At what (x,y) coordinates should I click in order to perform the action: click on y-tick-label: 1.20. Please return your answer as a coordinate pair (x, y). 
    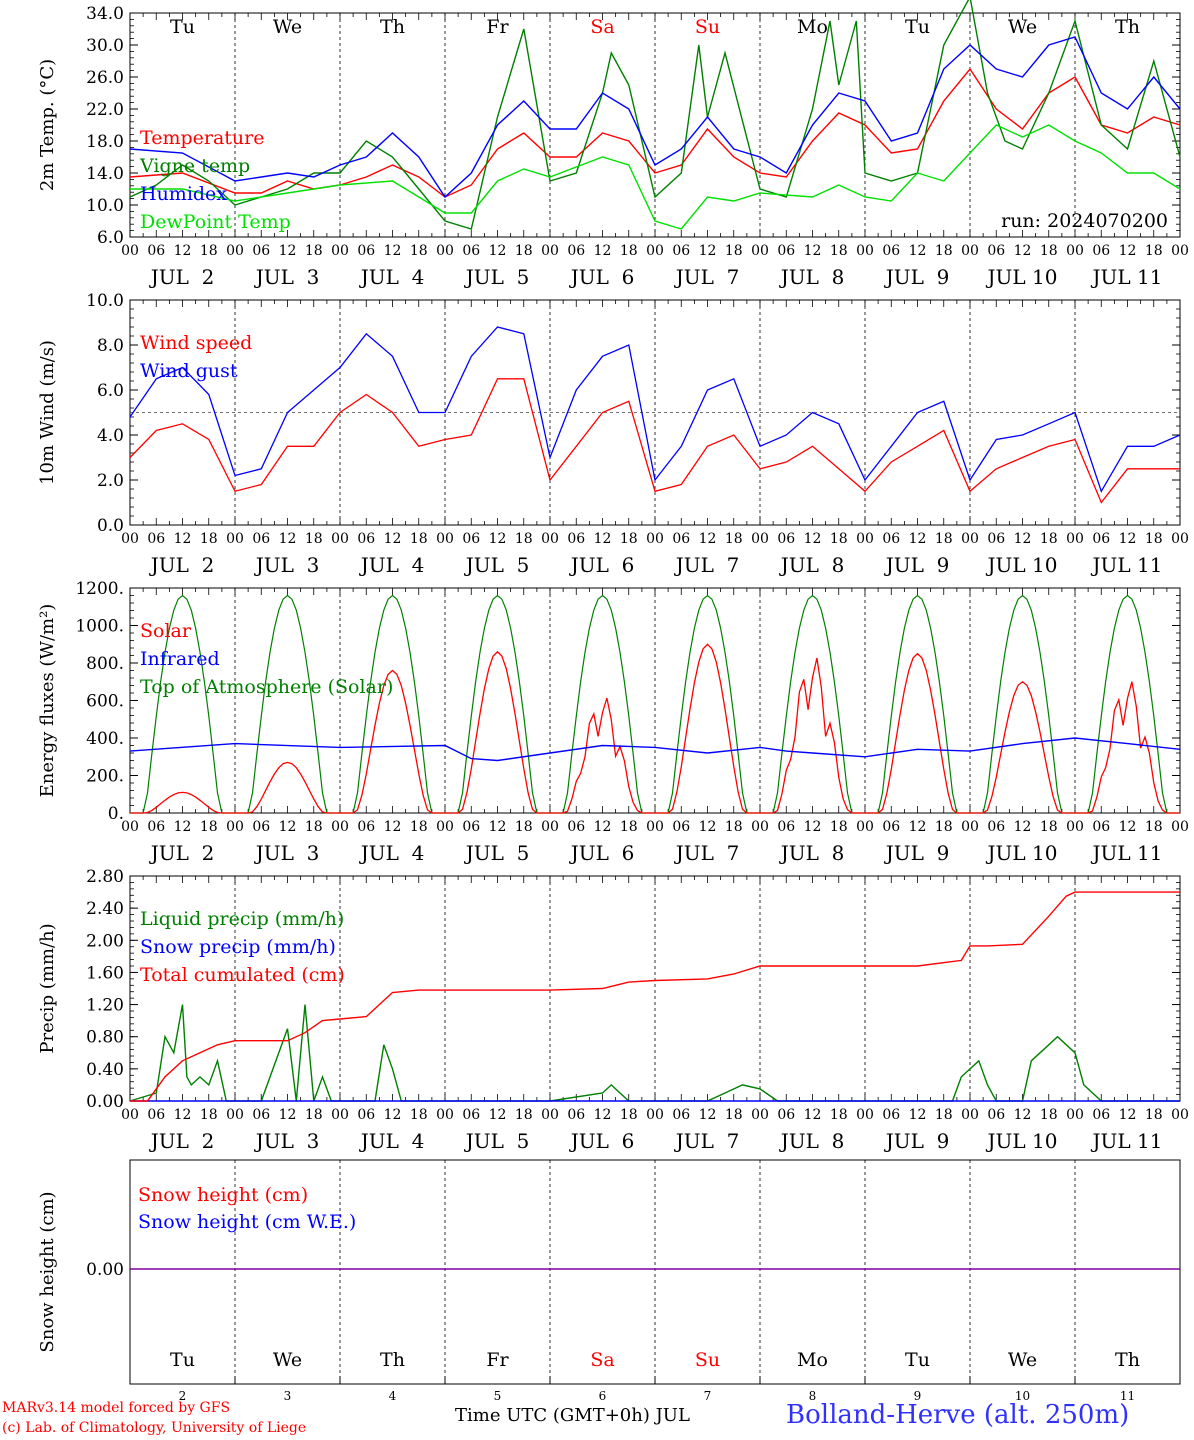
    Looking at the image, I should click on (105, 1006).